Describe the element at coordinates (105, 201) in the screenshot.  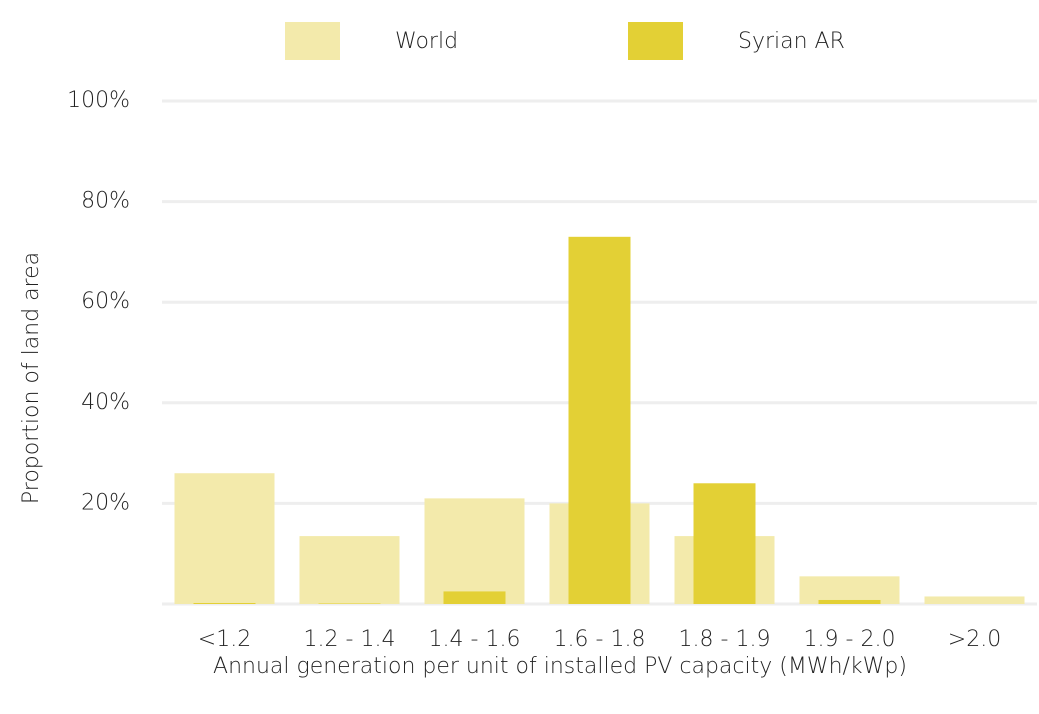
I see `y-tick-label: 80%` at that location.